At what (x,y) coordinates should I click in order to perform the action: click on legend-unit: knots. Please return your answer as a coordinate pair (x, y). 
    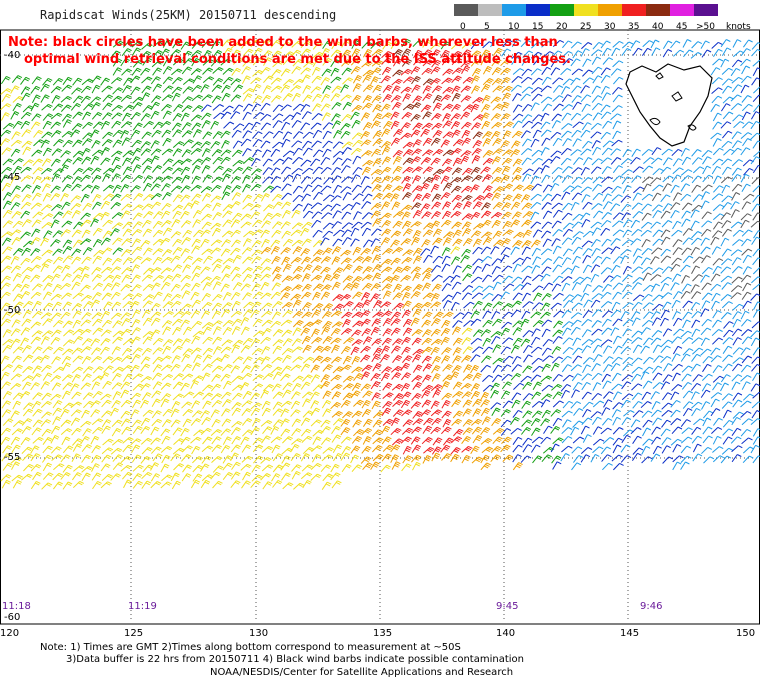
    Looking at the image, I should click on (738, 27).